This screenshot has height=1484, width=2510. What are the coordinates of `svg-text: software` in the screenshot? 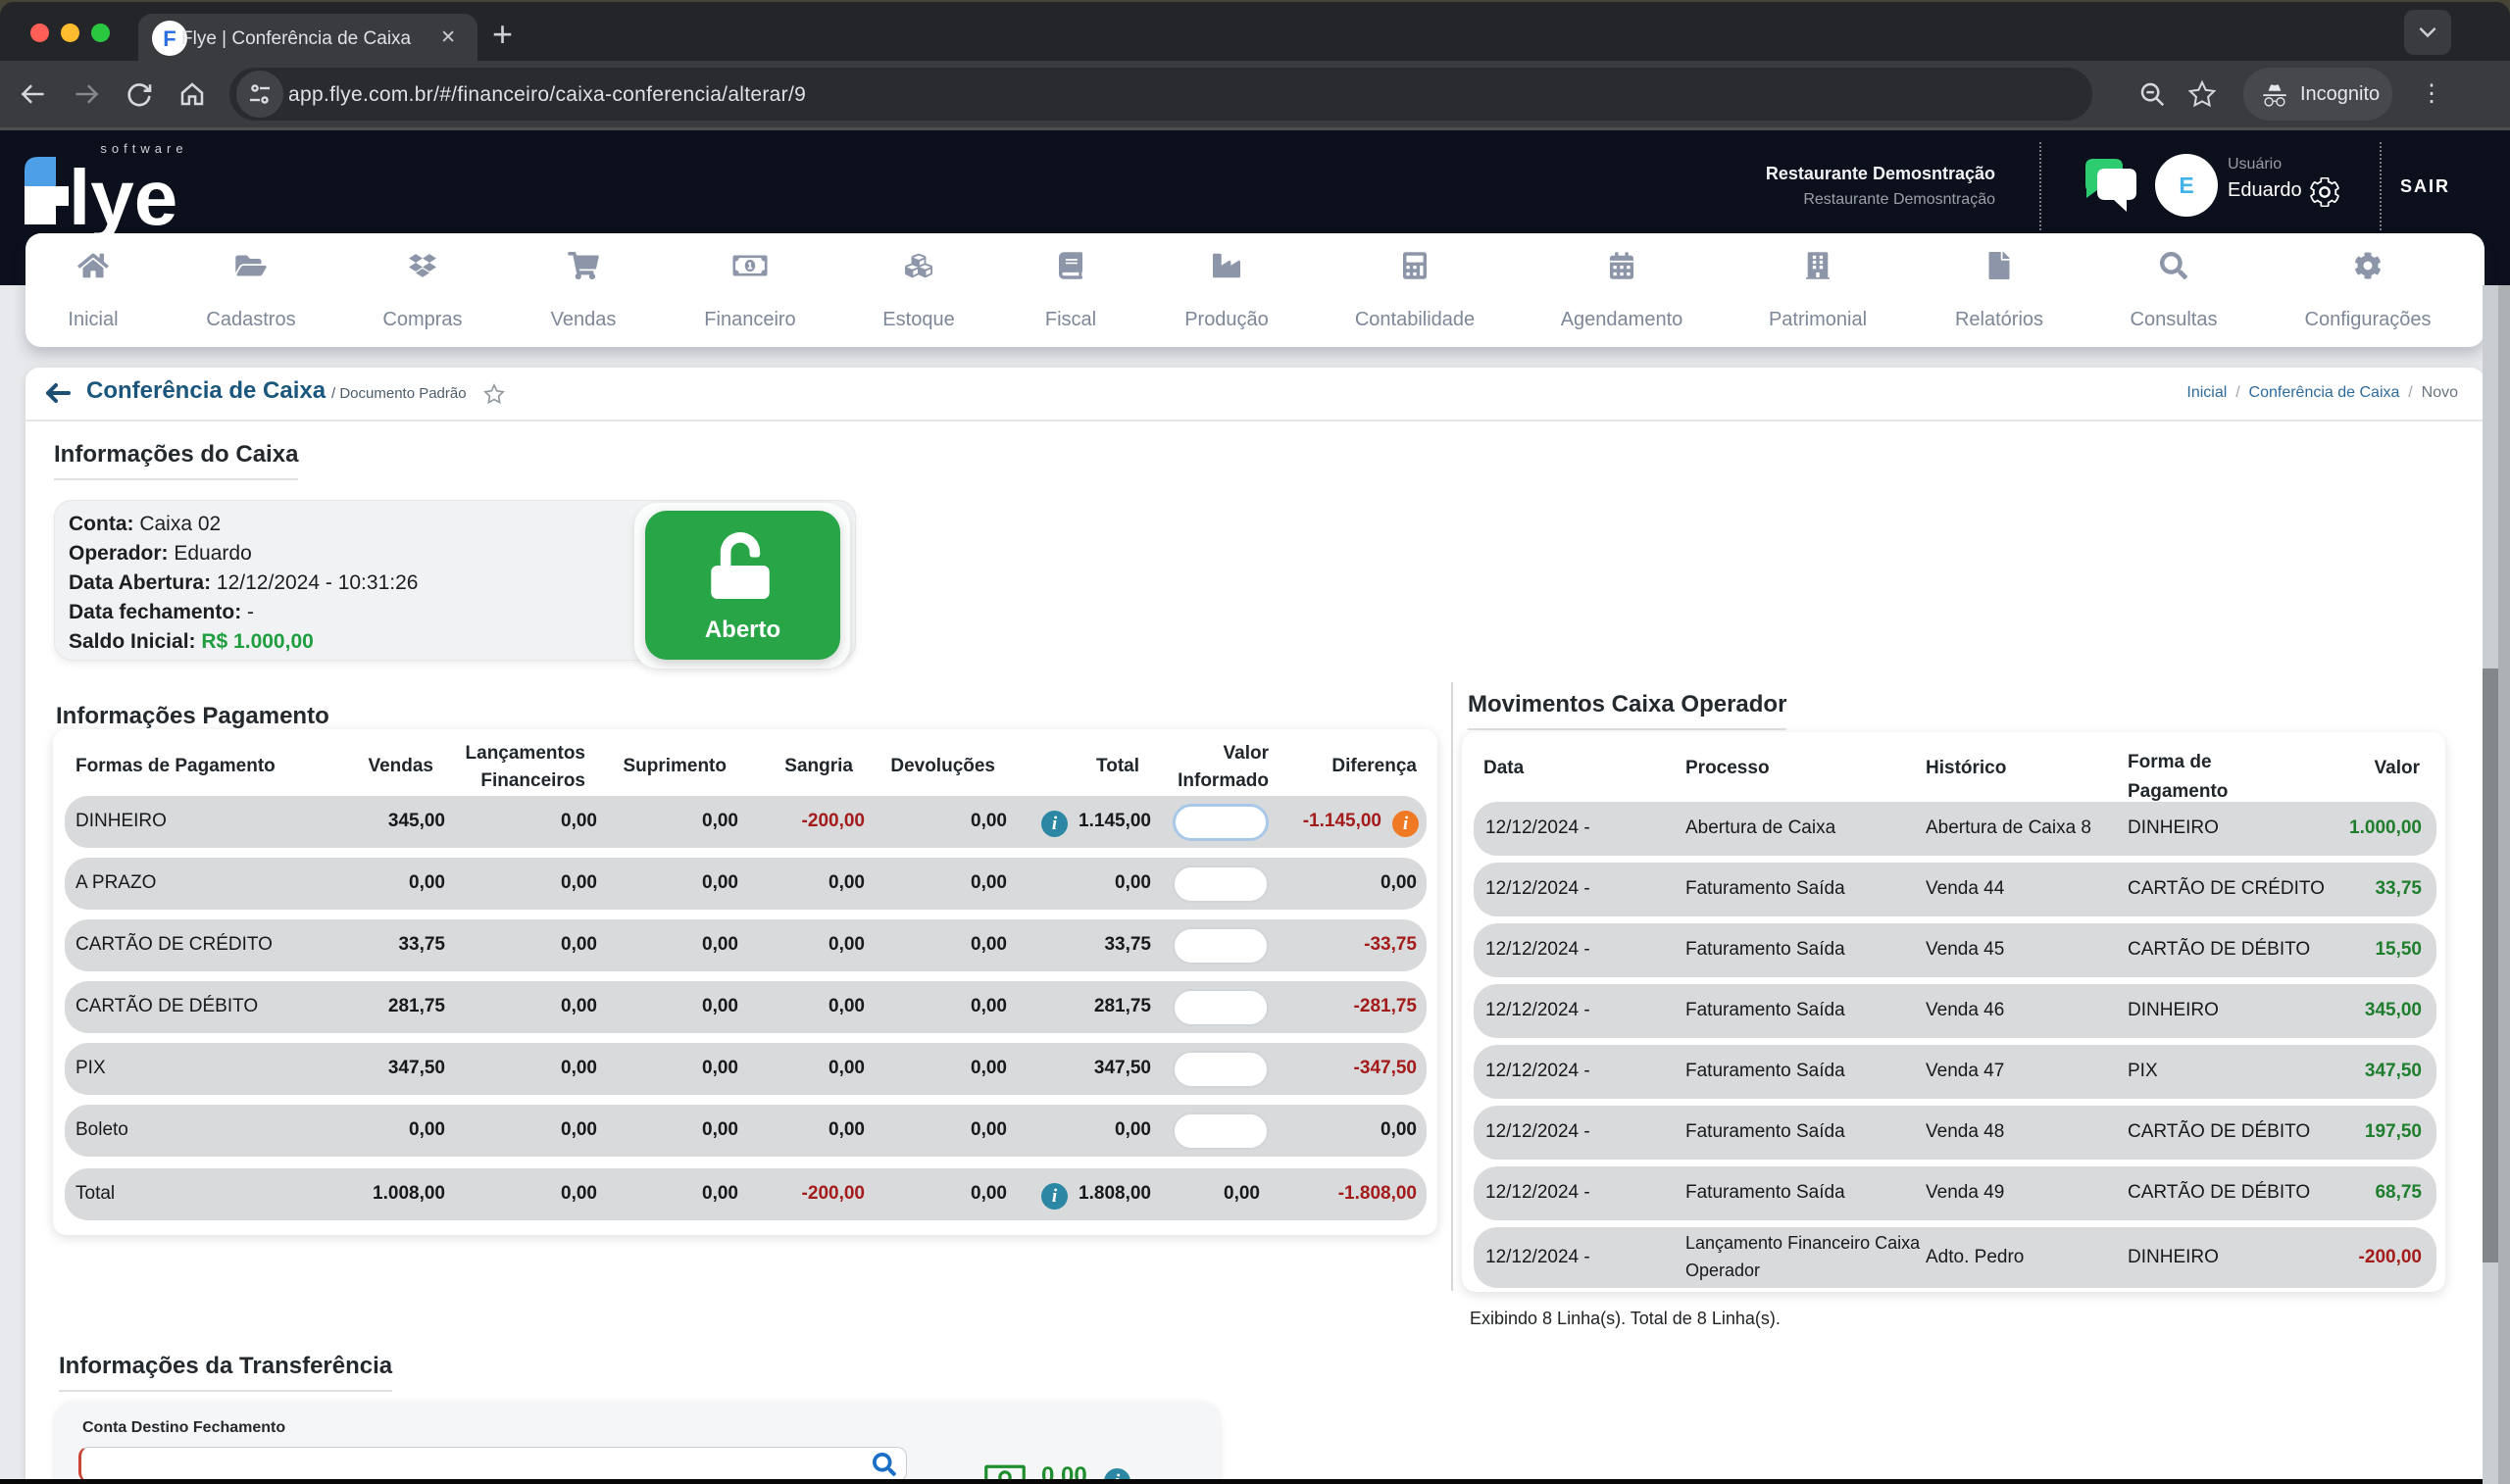 It's located at (143, 149).